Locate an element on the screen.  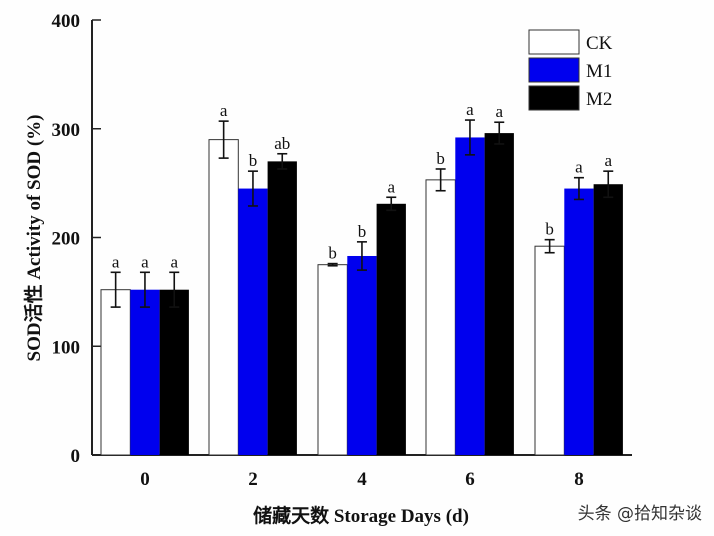
legend-item-m2: M2 is located at coordinates (570, 98).